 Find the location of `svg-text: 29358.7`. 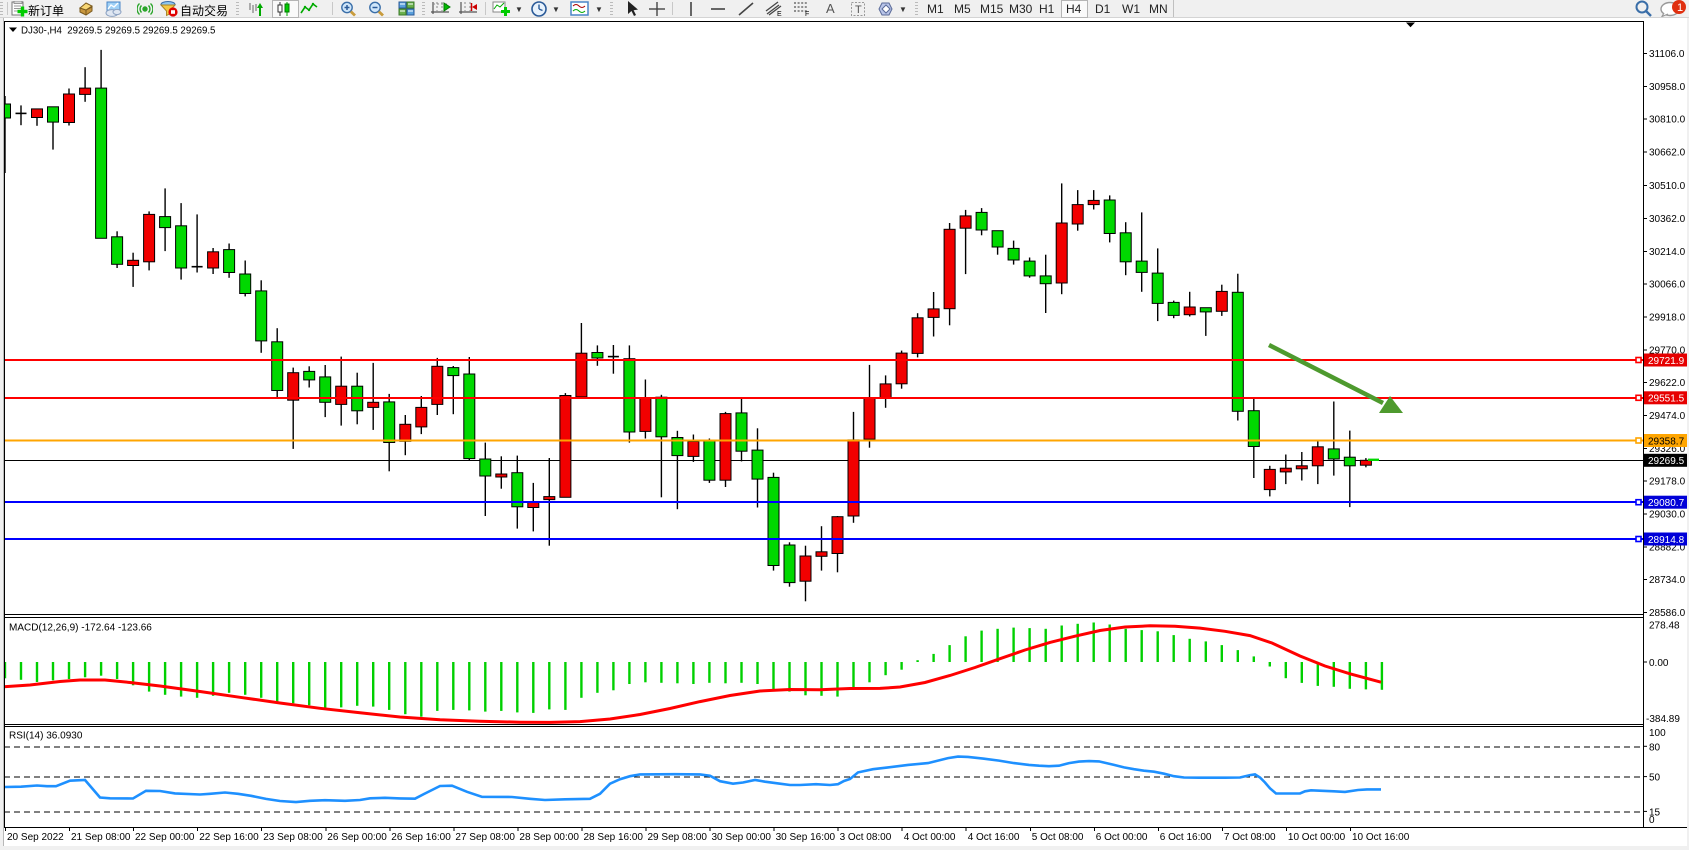

svg-text: 29358.7 is located at coordinates (1666, 441).